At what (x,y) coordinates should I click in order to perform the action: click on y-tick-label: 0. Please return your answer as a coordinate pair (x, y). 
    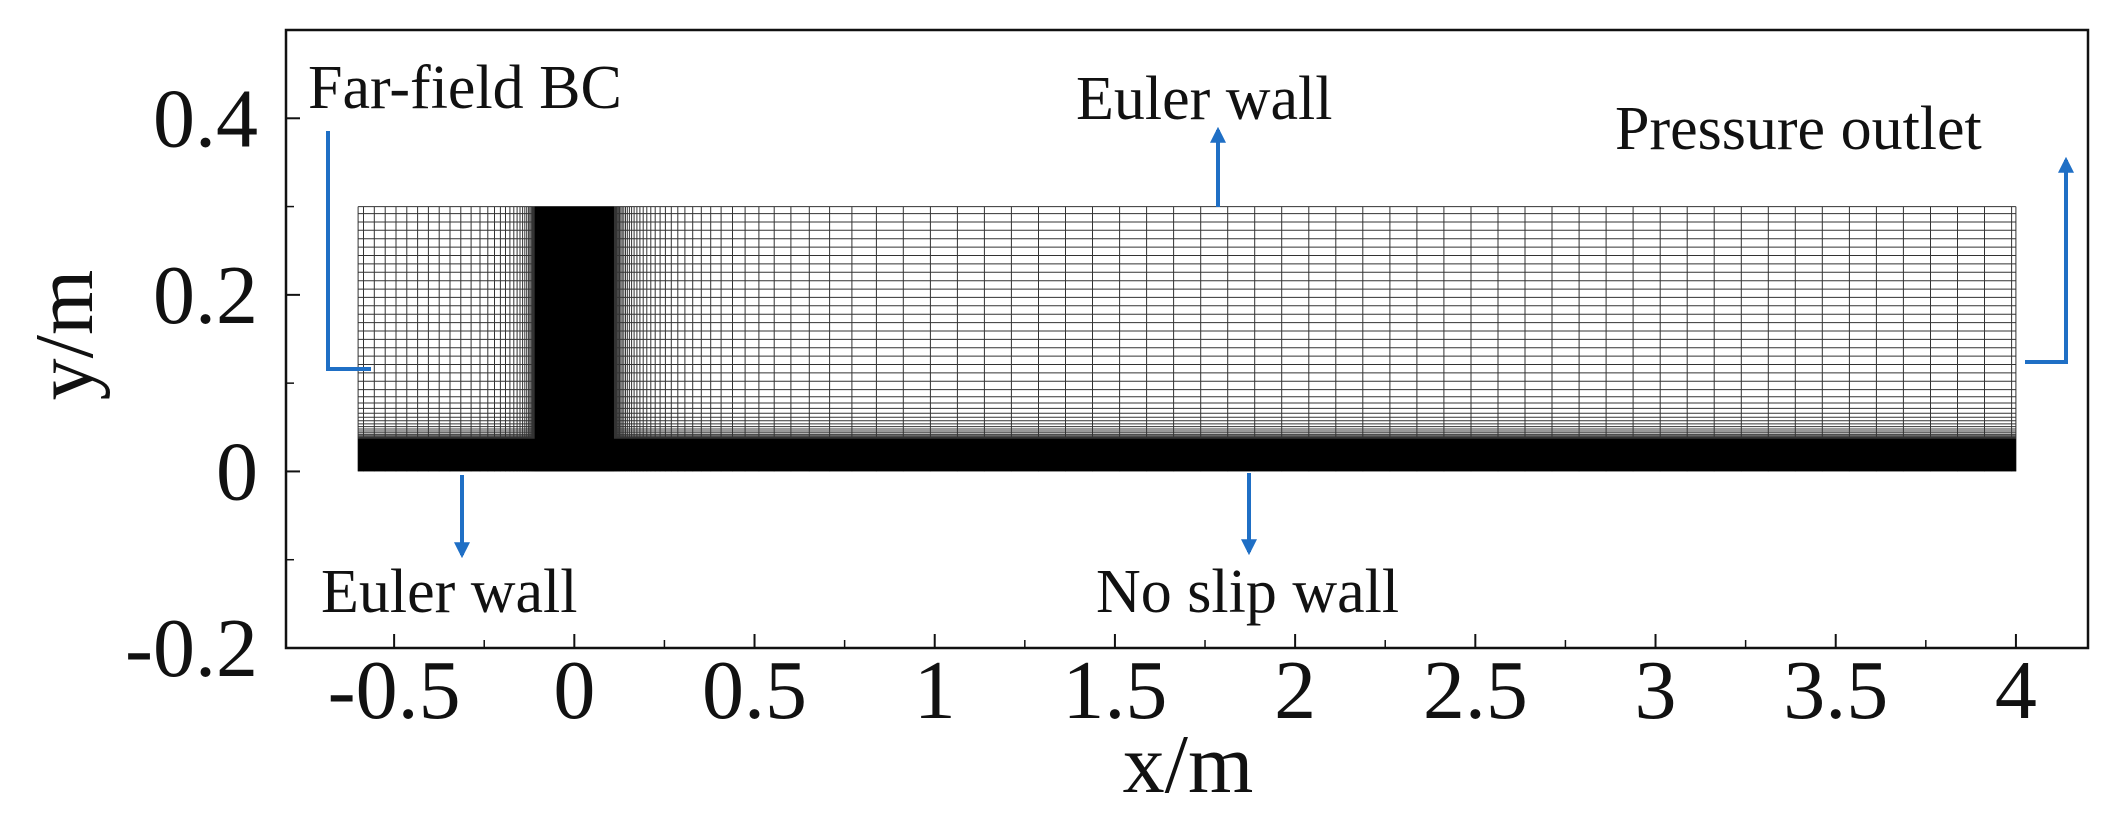
    Looking at the image, I should click on (237, 471).